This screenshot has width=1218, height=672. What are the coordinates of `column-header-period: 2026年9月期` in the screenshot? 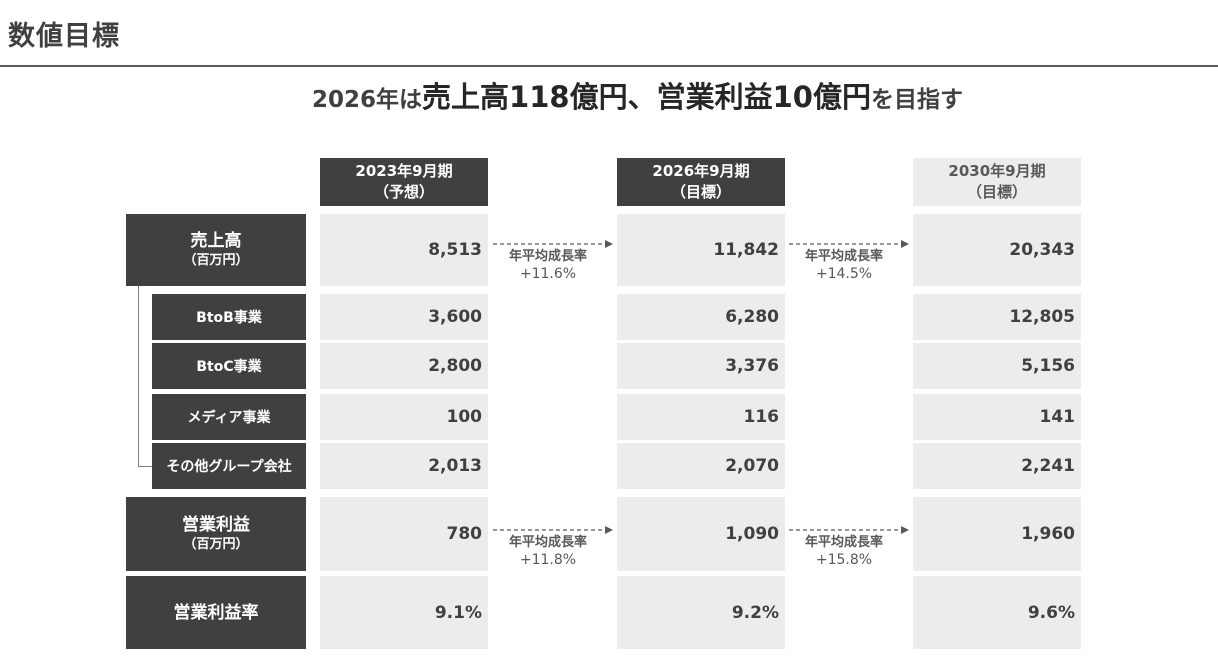 It's located at (701, 171).